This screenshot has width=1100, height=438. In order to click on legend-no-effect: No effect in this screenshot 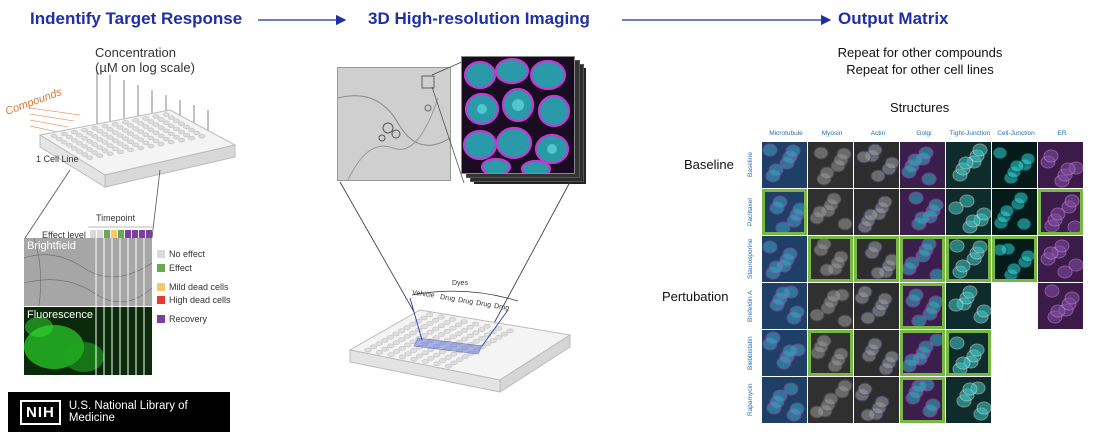, I will do `click(181, 254)`.